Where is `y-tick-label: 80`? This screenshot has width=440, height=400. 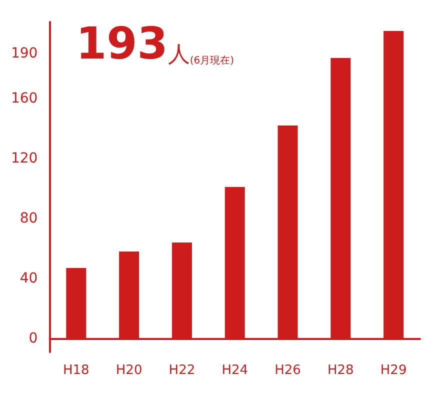 y-tick-label: 80 is located at coordinates (29, 218).